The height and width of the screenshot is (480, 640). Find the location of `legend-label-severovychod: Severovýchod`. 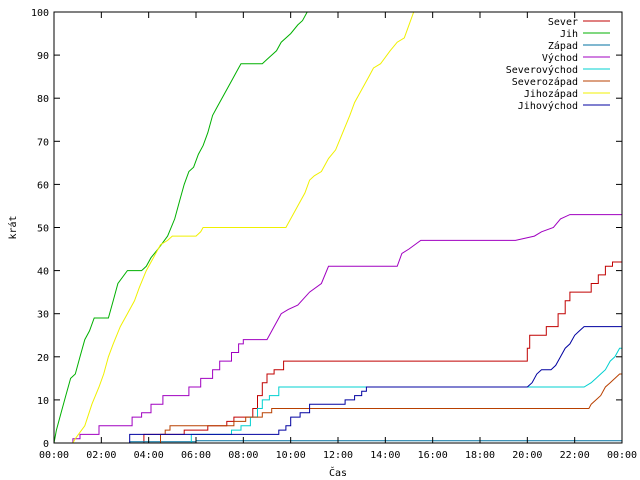

legend-label-severovychod: Severovýchod is located at coordinates (542, 70).